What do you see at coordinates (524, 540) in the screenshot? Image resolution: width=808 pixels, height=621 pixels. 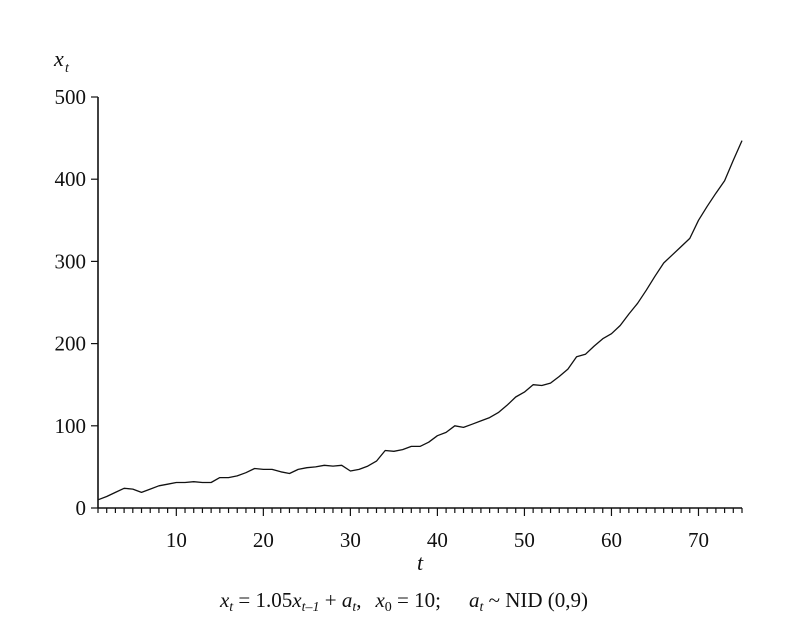 I see `x-tick-label: 50` at bounding box center [524, 540].